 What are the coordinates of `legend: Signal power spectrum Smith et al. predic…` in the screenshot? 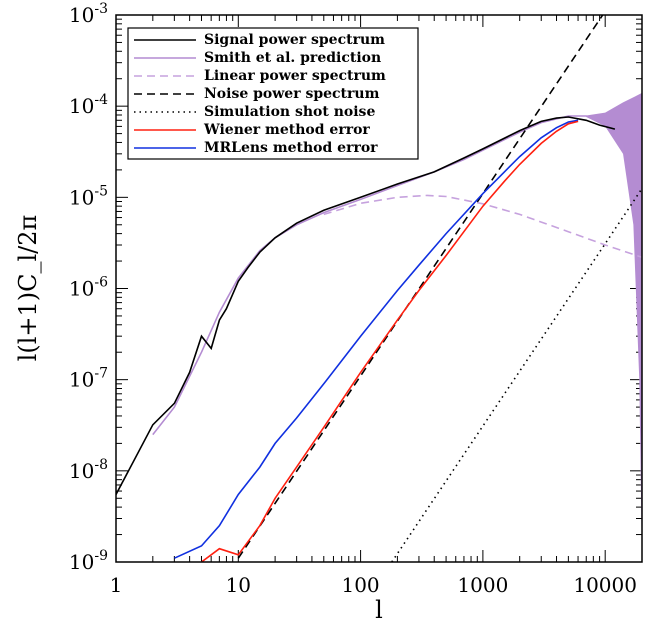 It's located at (273, 93).